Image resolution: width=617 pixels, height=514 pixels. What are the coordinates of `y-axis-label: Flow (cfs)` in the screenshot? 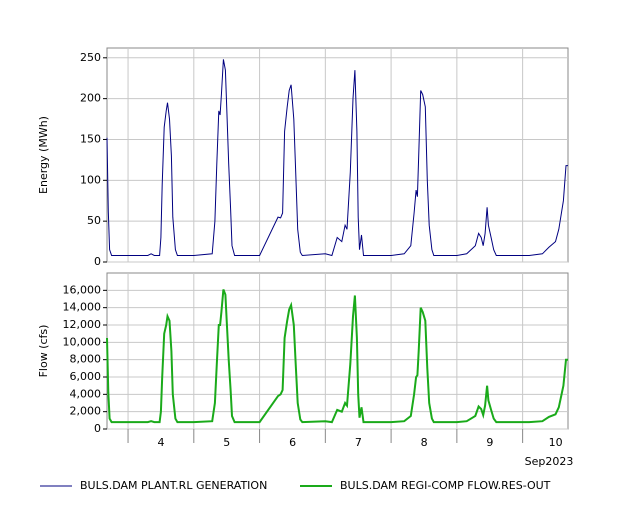 It's located at (43, 351).